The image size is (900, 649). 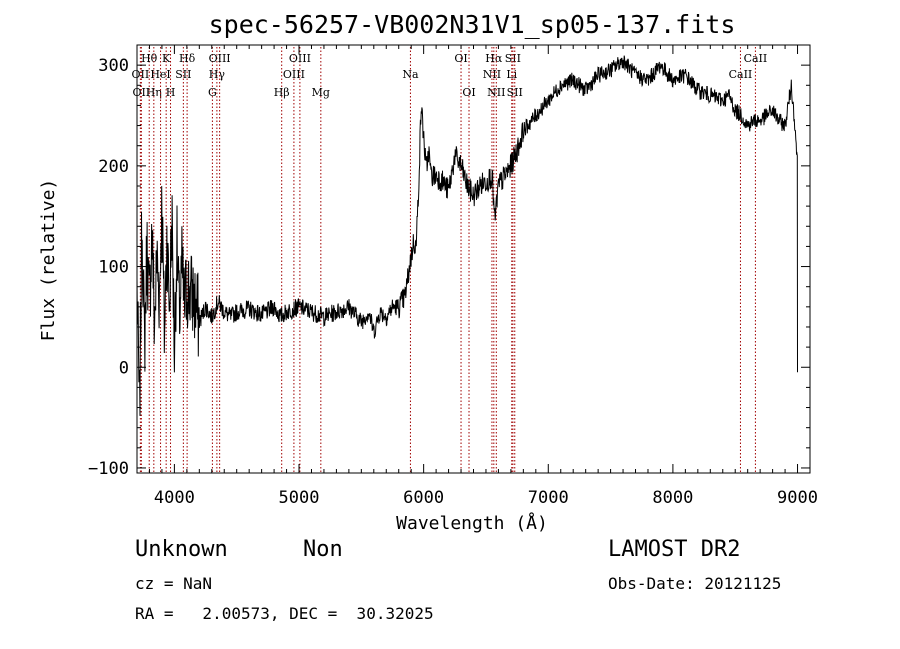 What do you see at coordinates (321, 92) in the screenshot?
I see `emission-line-label: Mg` at bounding box center [321, 92].